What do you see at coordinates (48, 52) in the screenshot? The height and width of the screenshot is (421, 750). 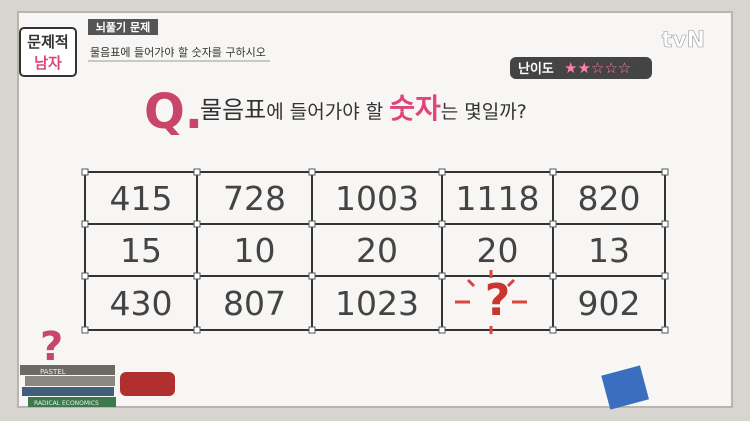 I see `logo-box` at bounding box center [48, 52].